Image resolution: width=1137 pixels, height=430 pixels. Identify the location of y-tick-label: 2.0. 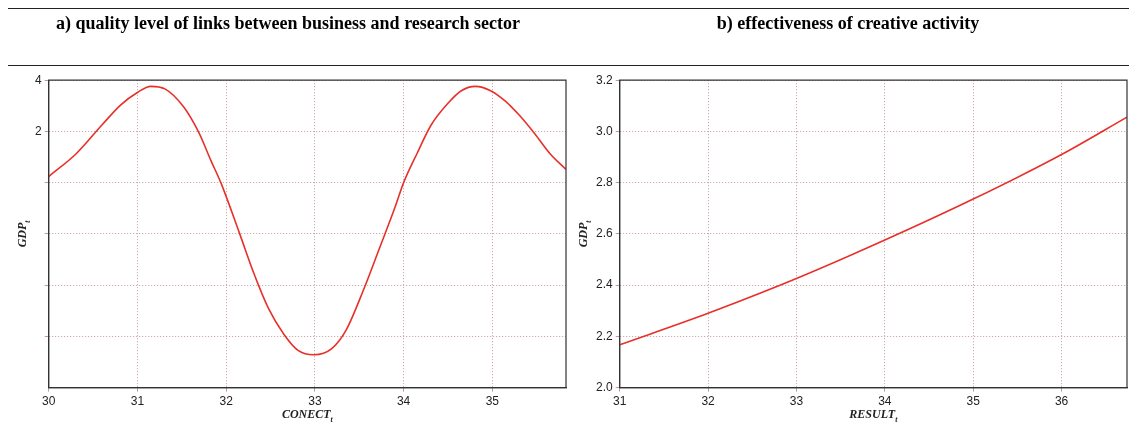
(604, 386).